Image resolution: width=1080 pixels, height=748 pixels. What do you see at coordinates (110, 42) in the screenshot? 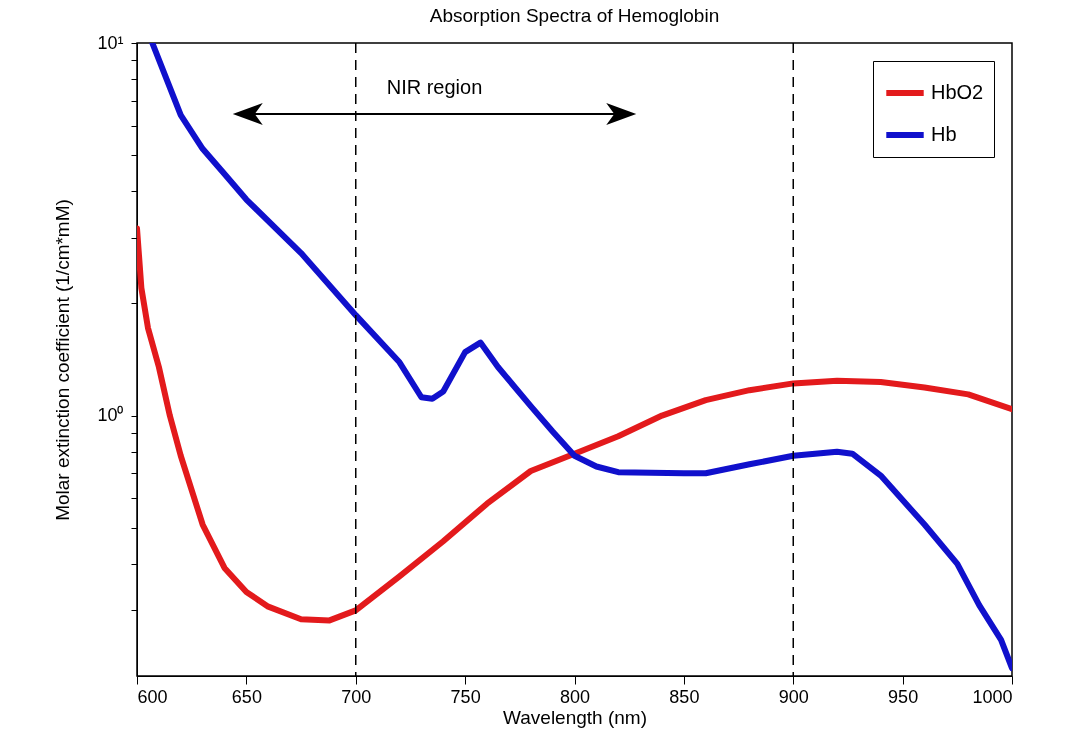
I see `y-tick-label: 10¹` at bounding box center [110, 42].